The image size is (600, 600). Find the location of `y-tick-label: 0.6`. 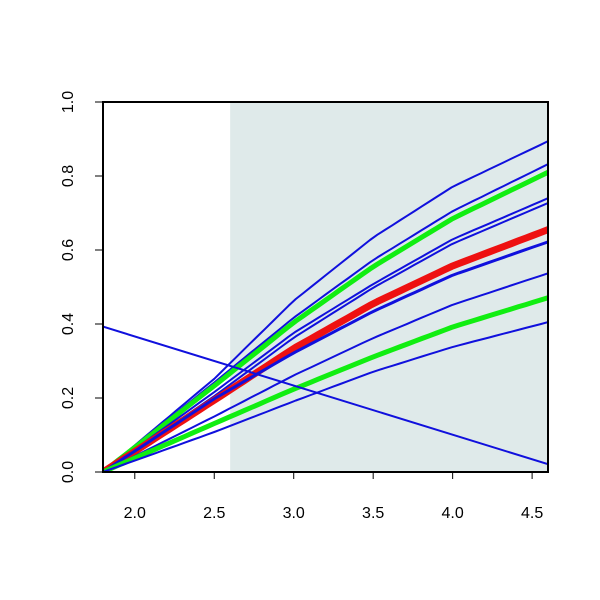

y-tick-label: 0.6 is located at coordinates (68, 250).